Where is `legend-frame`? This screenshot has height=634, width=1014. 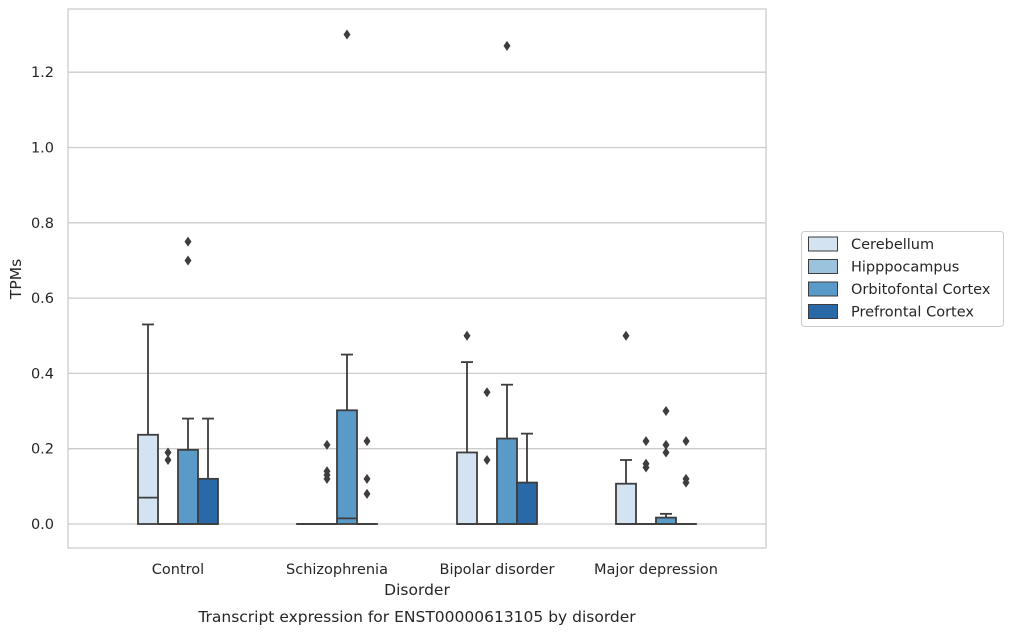
legend-frame is located at coordinates (902, 279).